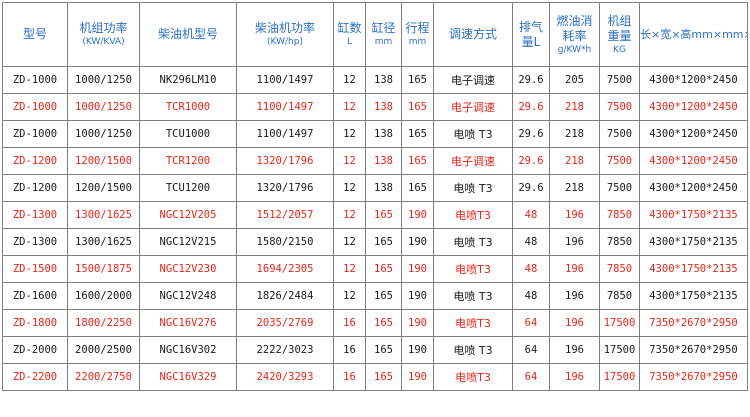  I want to click on header-fuel-consumption: 燃油消 耗率 g/KW*h, so click(574, 34).